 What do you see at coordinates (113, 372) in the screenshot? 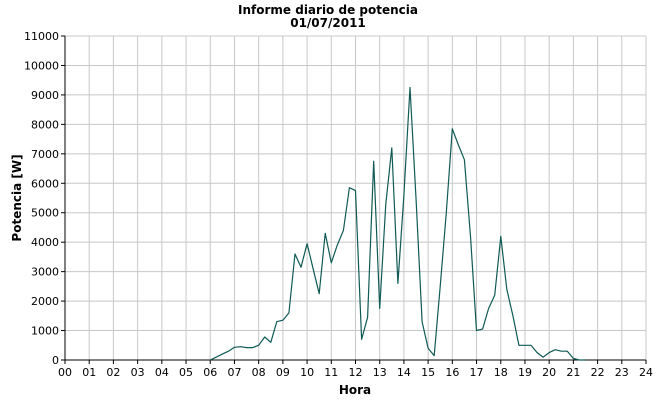
I see `x-tick-label: 02` at bounding box center [113, 372].